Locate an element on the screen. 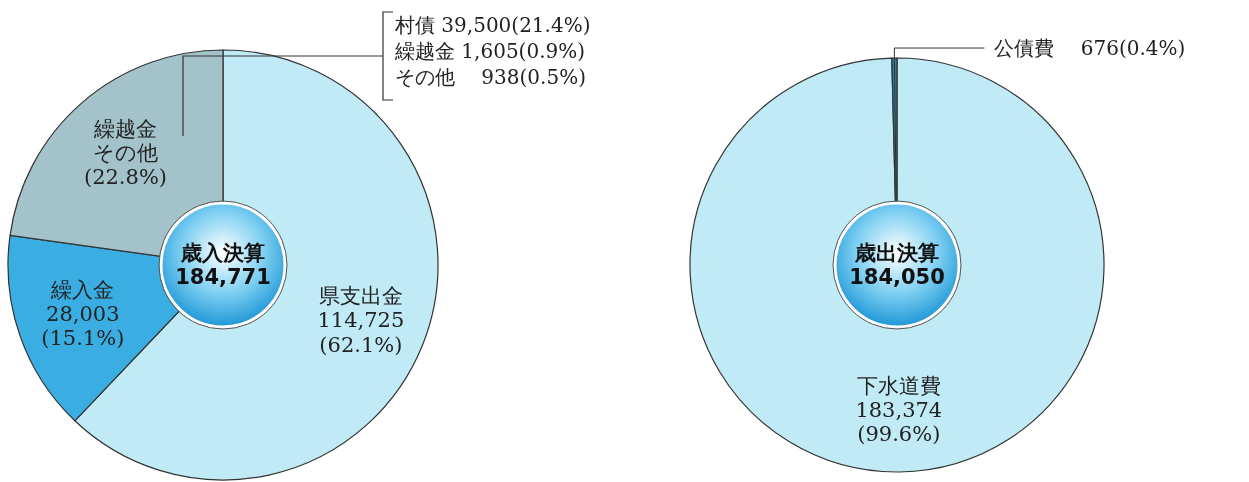 The height and width of the screenshot is (482, 1249). text: 184,050 is located at coordinates (897, 277).